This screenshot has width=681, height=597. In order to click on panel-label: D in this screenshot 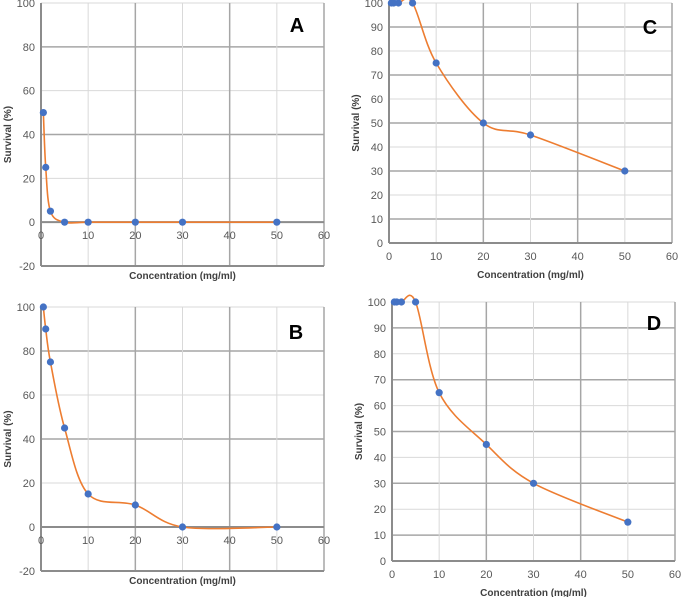, I will do `click(654, 324)`.